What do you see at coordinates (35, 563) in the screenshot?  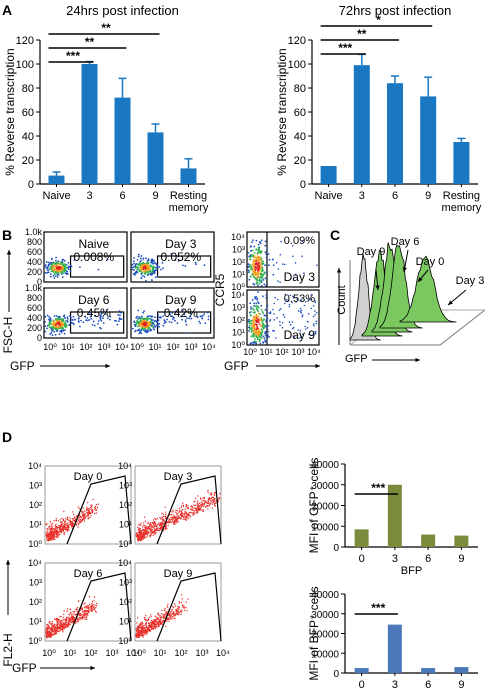 I see `y-tick-label: 10⁴` at bounding box center [35, 563].